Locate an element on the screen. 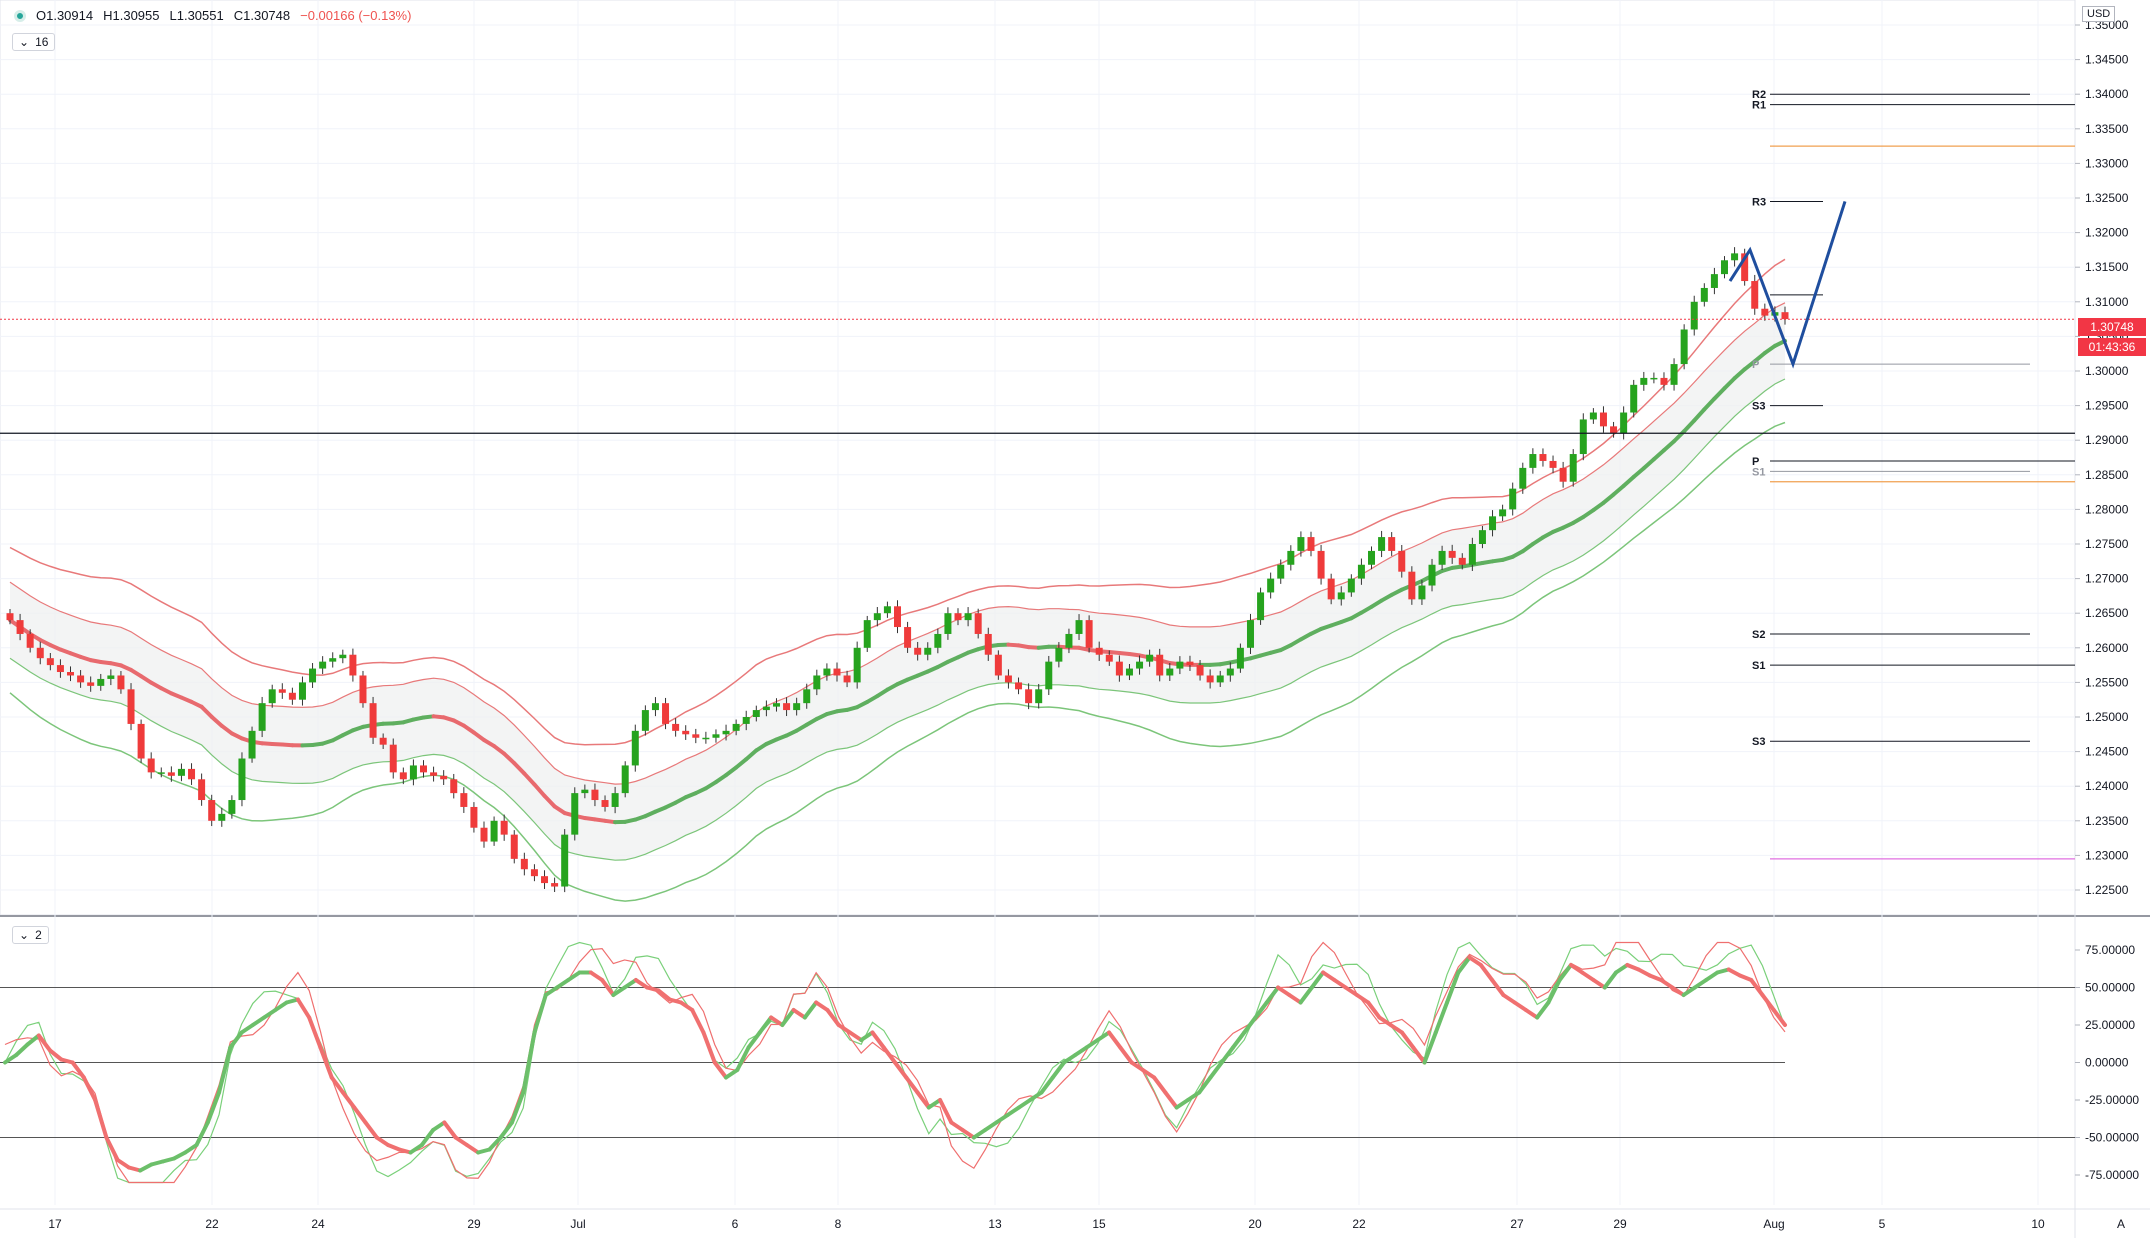 This screenshot has height=1243, width=2150. ohlc-close: C1.30748 is located at coordinates (262, 15).